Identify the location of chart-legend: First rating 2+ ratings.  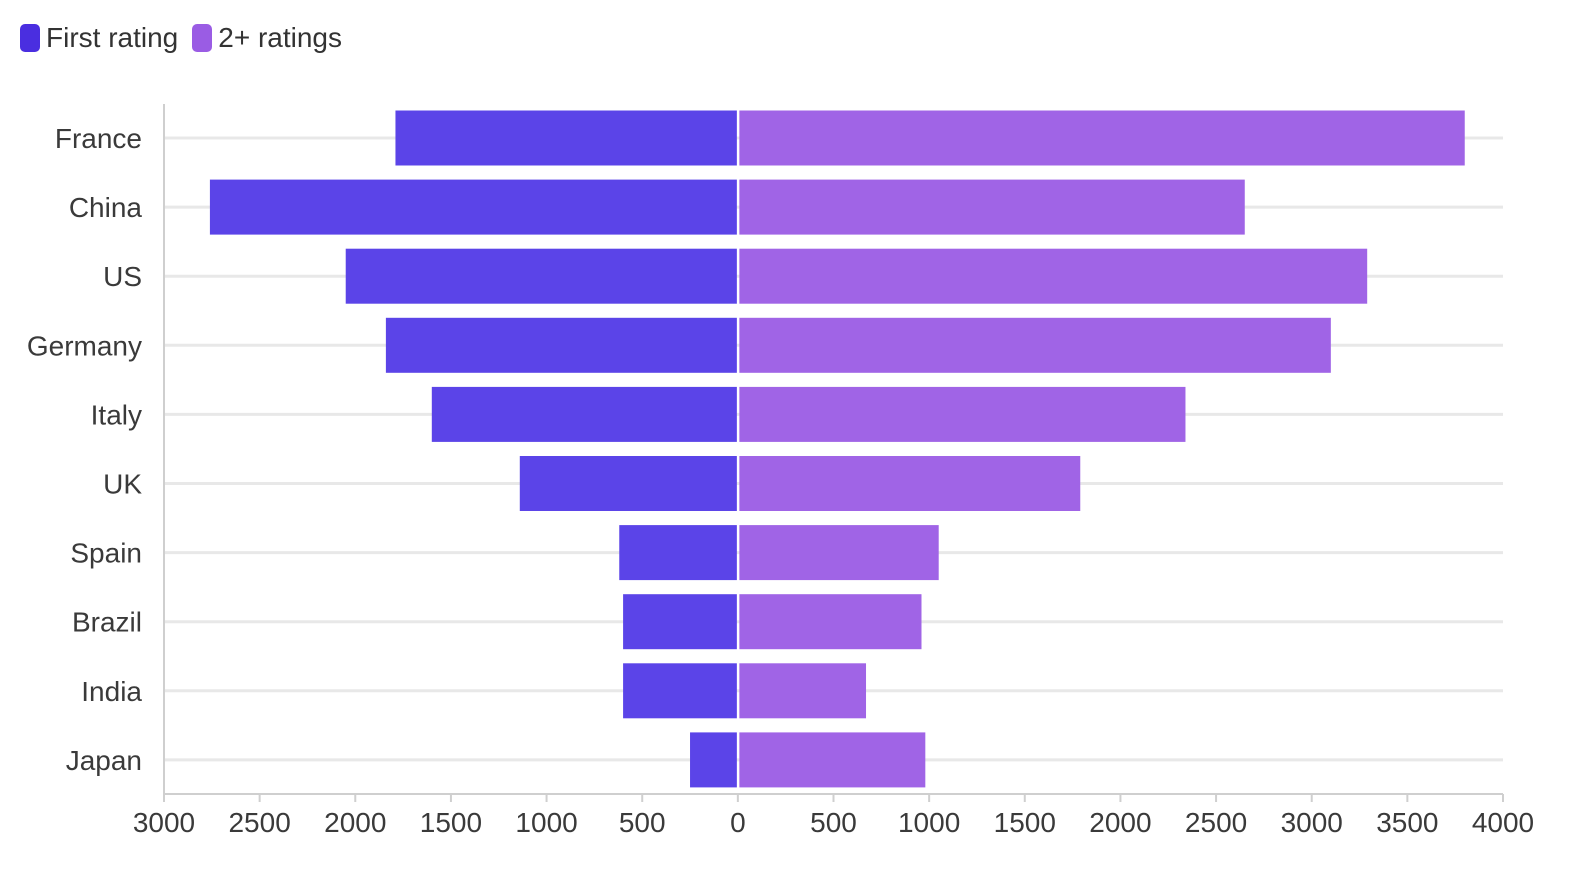
(181, 38).